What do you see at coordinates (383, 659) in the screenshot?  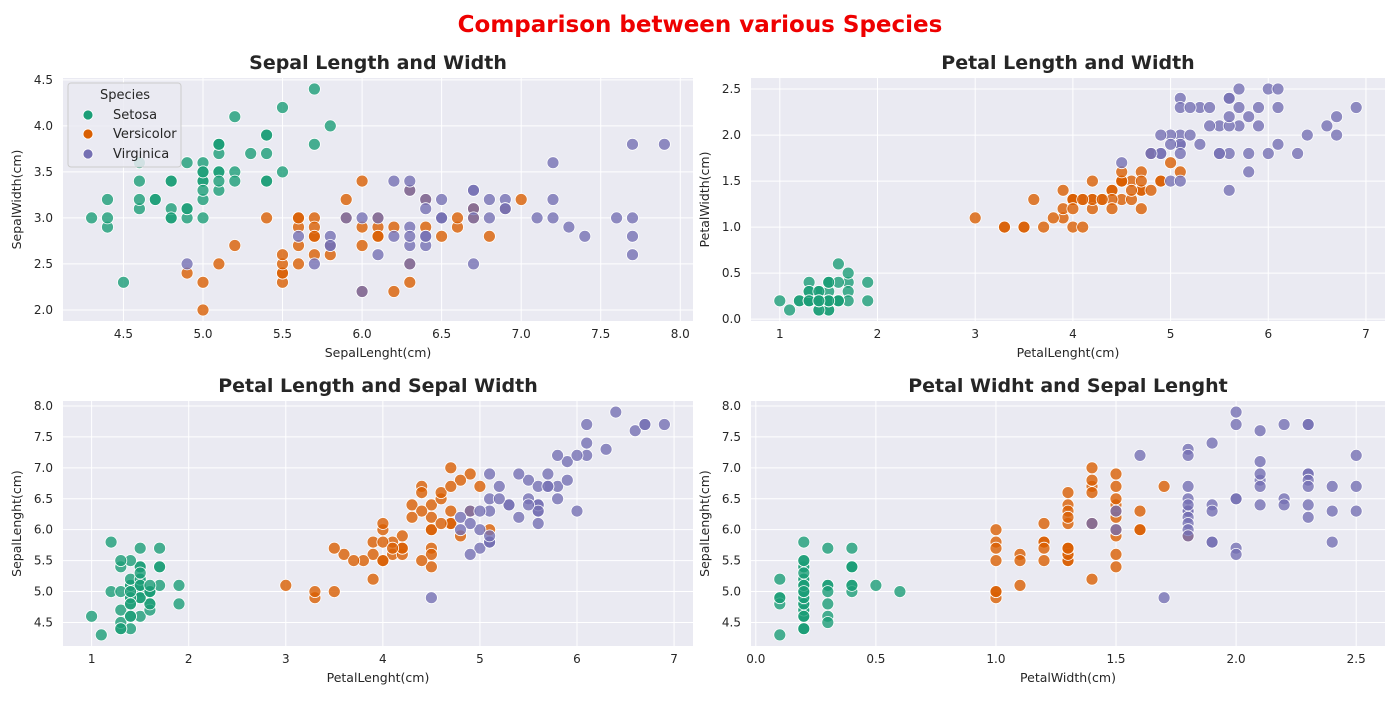 I see `x-tick-label: 4` at bounding box center [383, 659].